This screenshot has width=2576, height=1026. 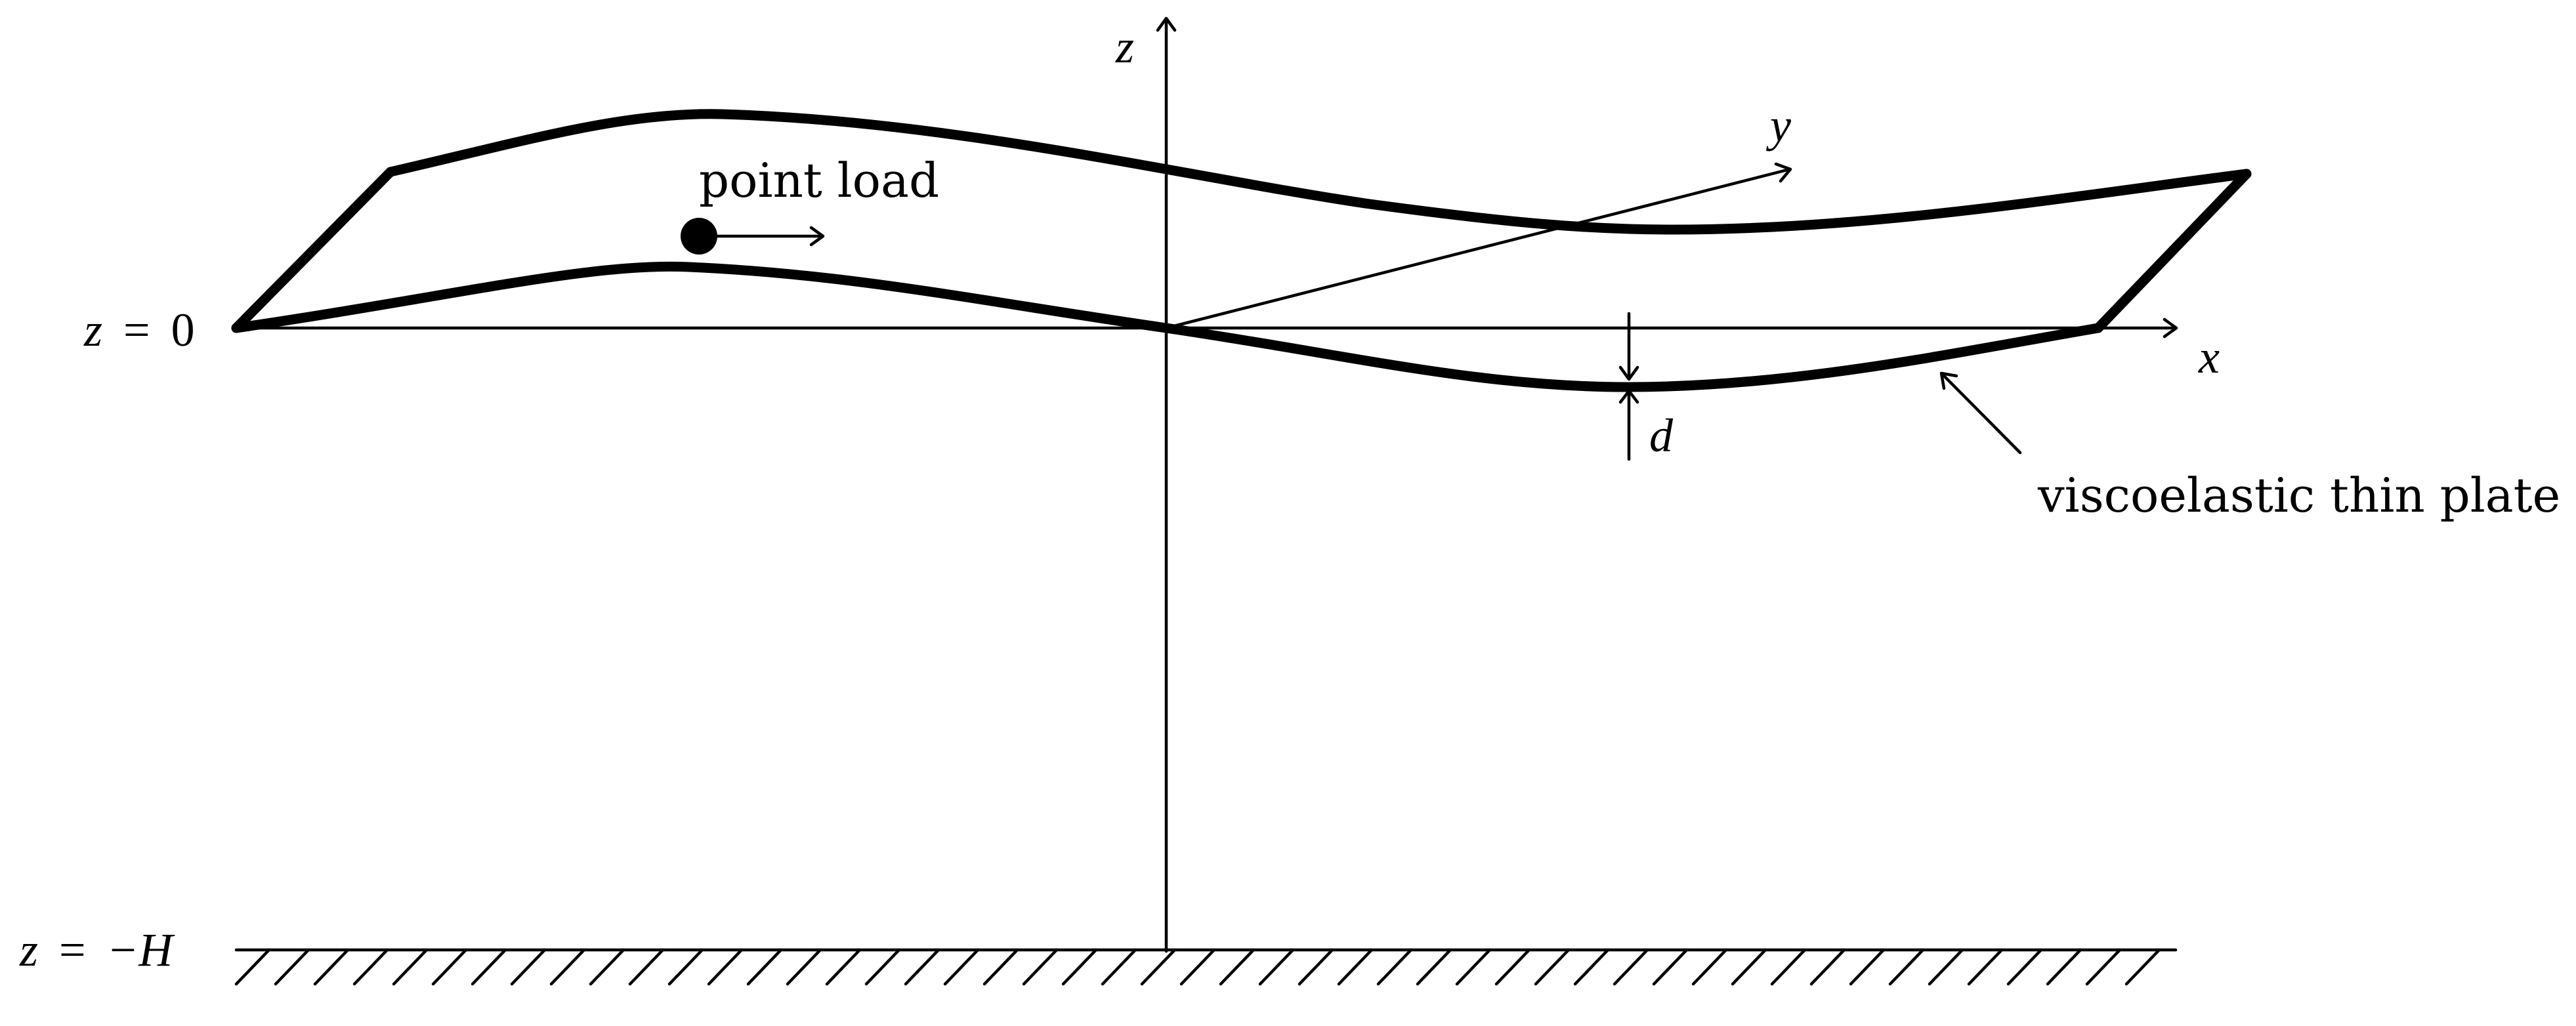 What do you see at coordinates (817, 236) in the screenshot?
I see `point-load-arrow` at bounding box center [817, 236].